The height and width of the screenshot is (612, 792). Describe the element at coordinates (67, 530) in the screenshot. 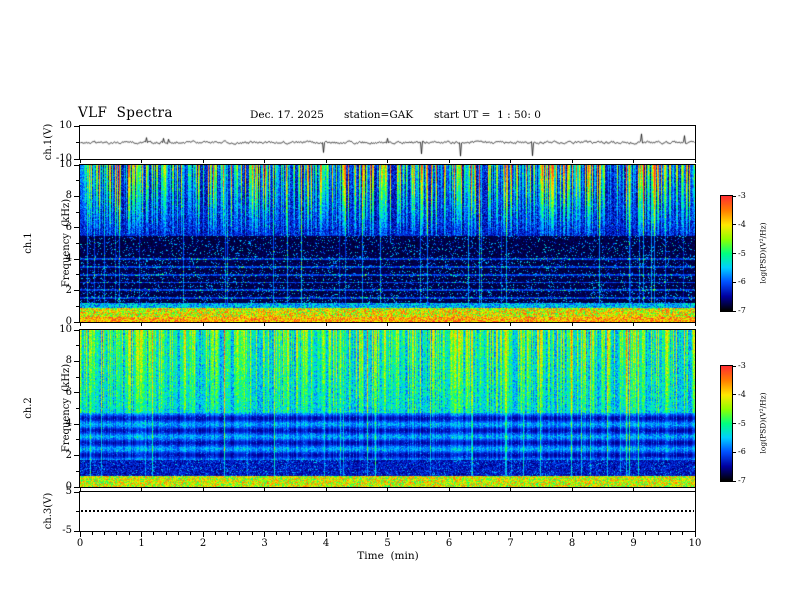

I see `y-tick-label: -5` at that location.